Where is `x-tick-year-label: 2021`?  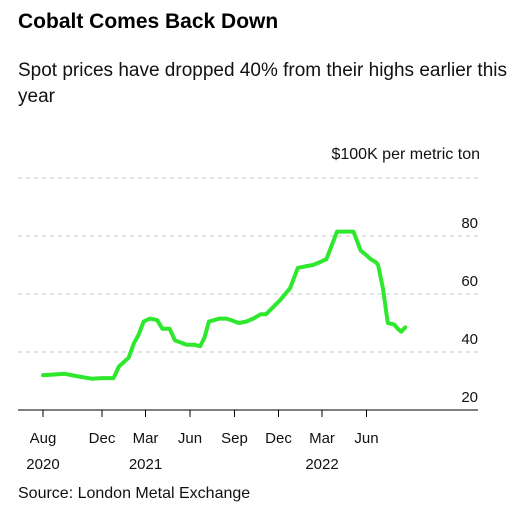
x-tick-year-label: 2021 is located at coordinates (145, 464).